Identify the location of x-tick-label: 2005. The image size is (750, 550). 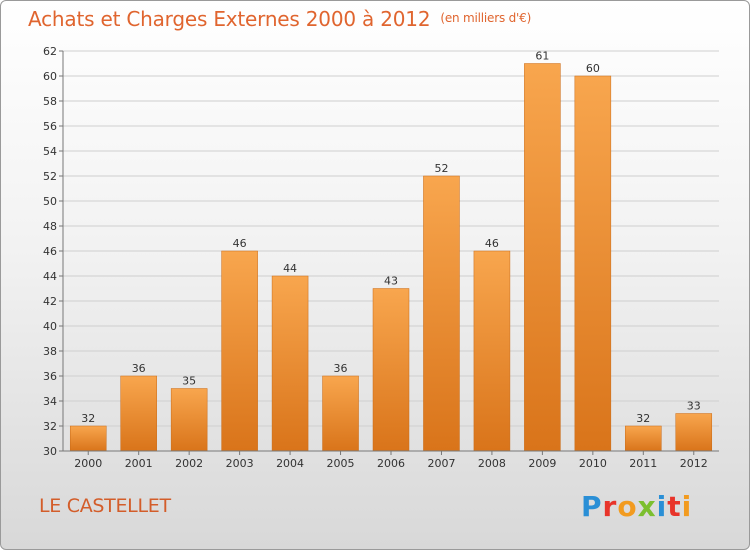
(341, 463).